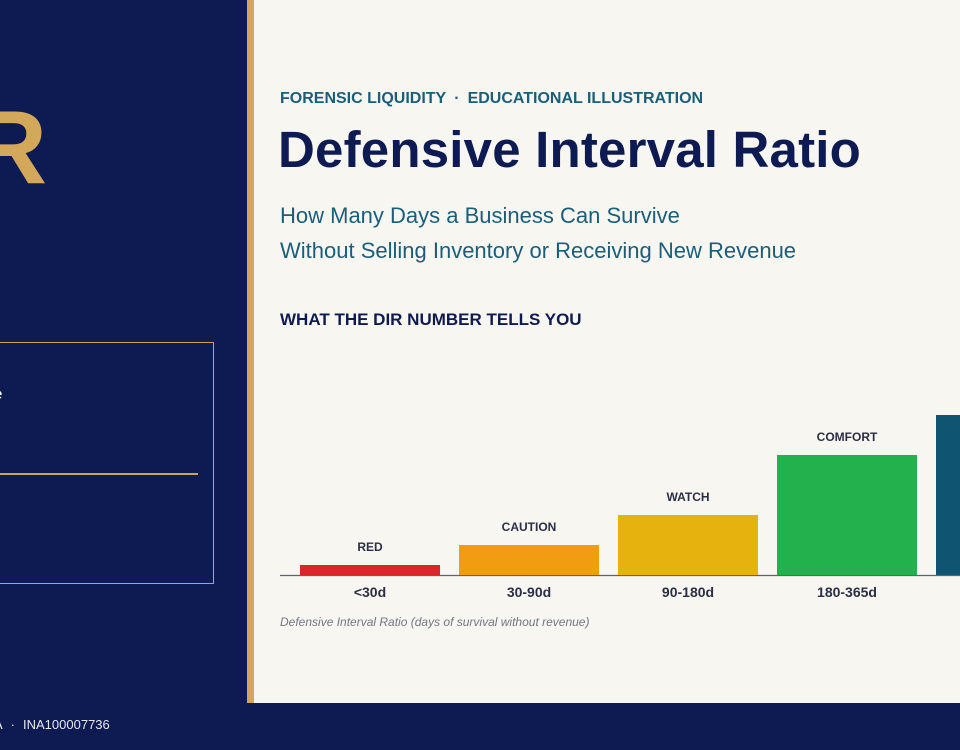 This screenshot has height=750, width=960. Describe the element at coordinates (363, 98) in the screenshot. I see `eyebrow-category: FORENSIC LIQUIDITY` at that location.